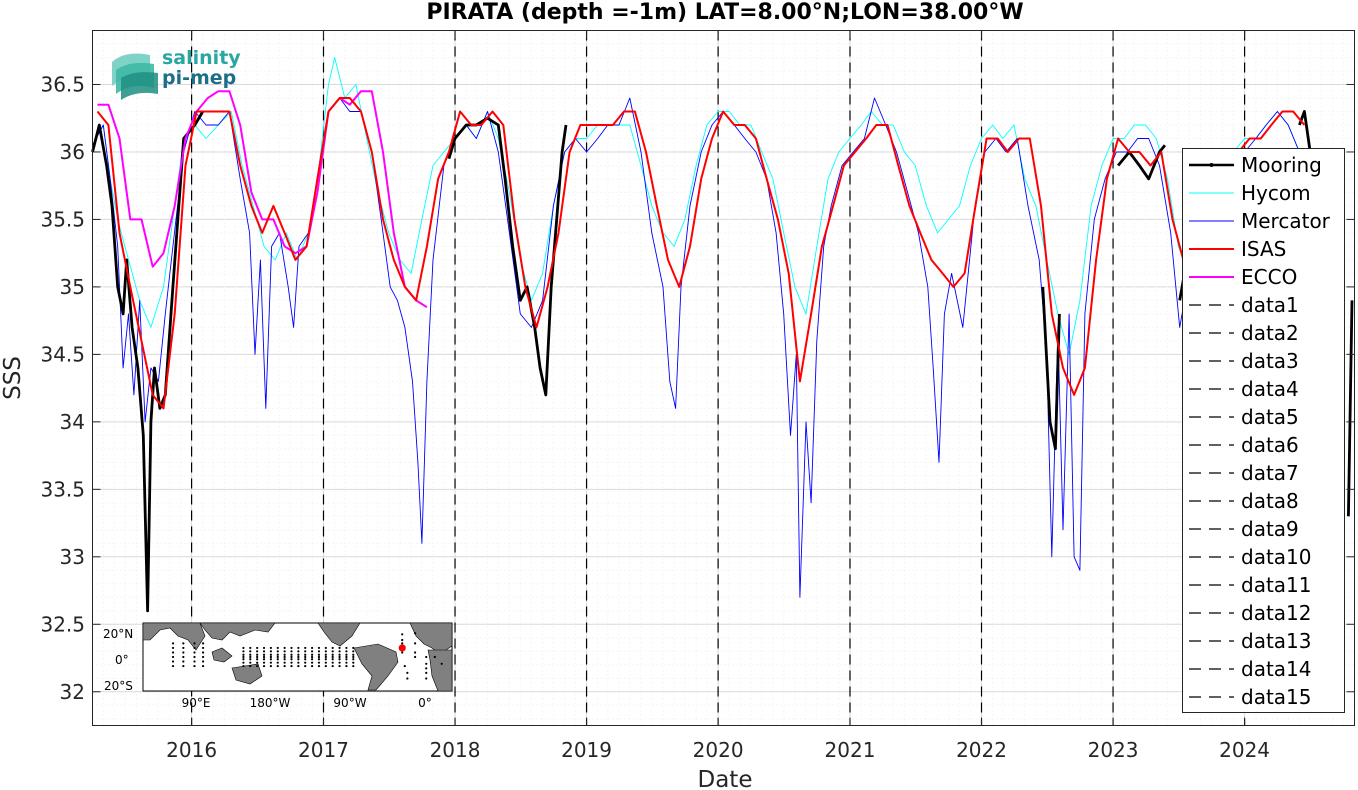 The height and width of the screenshot is (790, 1358). What do you see at coordinates (62, 84) in the screenshot?
I see `y-tick-label: 36.5` at bounding box center [62, 84].